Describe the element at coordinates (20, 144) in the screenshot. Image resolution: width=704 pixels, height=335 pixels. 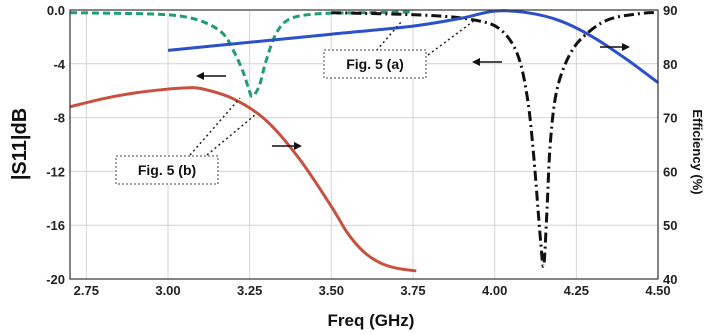
I see `y-axis-label-left: |S11|dB` at that location.